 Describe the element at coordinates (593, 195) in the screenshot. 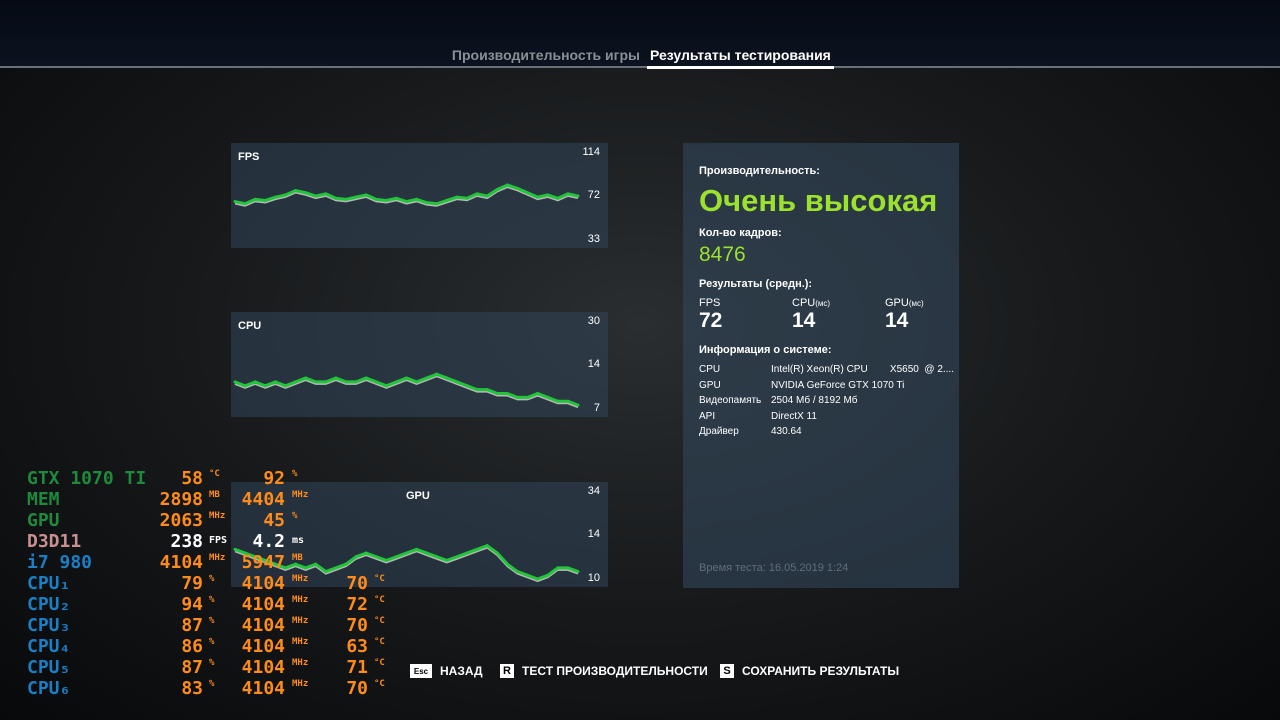

I see `chart-tick: 72` at that location.